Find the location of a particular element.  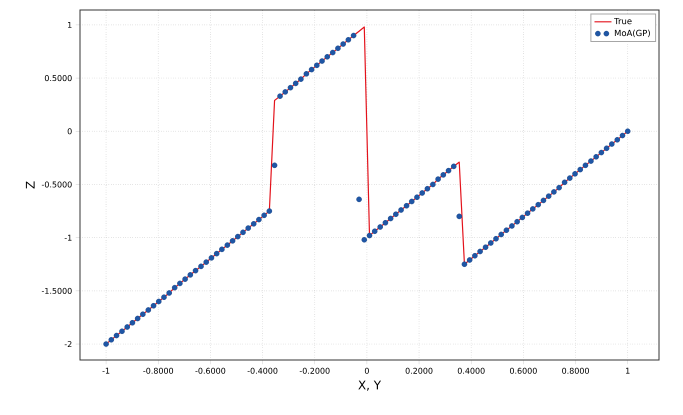

y-axis-title: Z is located at coordinates (30, 185).